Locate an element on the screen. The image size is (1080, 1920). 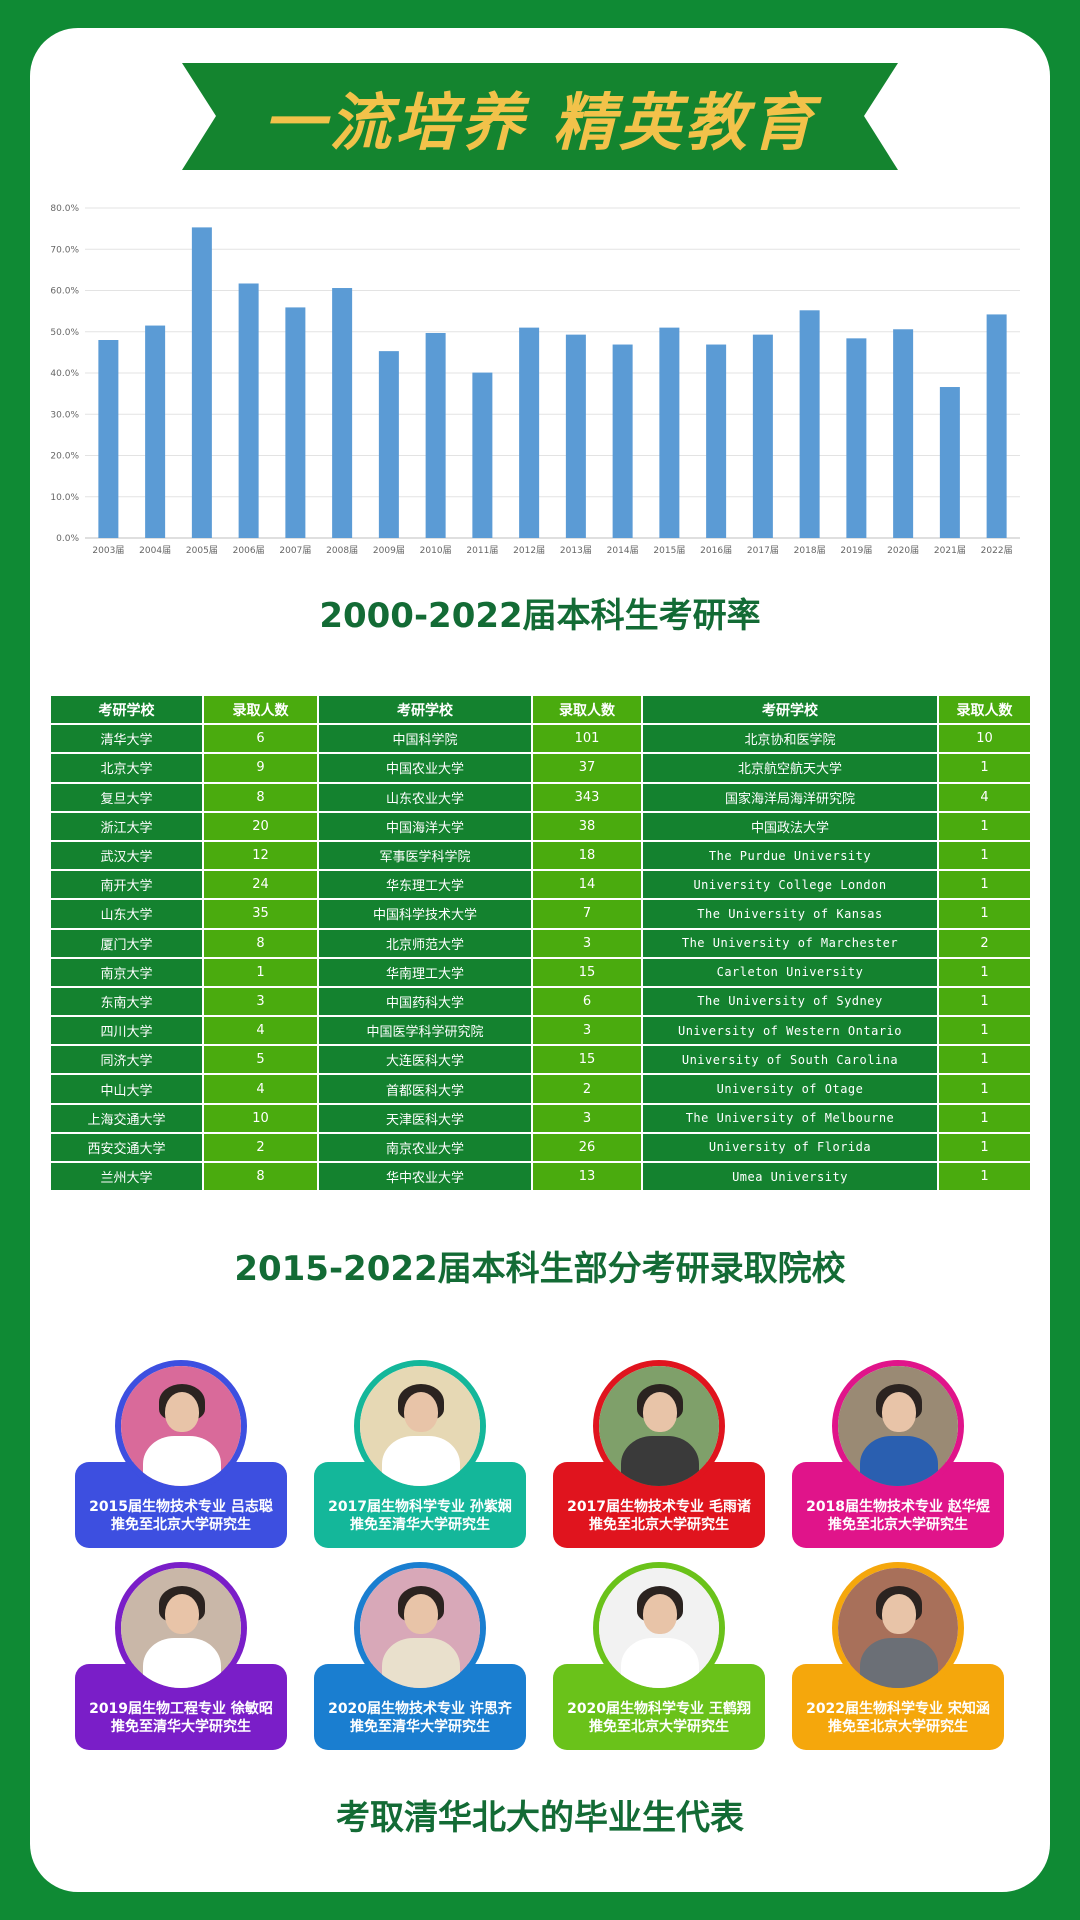
table-row: 浙江大学 20 中国海洋大学 38 中国政法大学 1 is located at coordinates (540, 826).